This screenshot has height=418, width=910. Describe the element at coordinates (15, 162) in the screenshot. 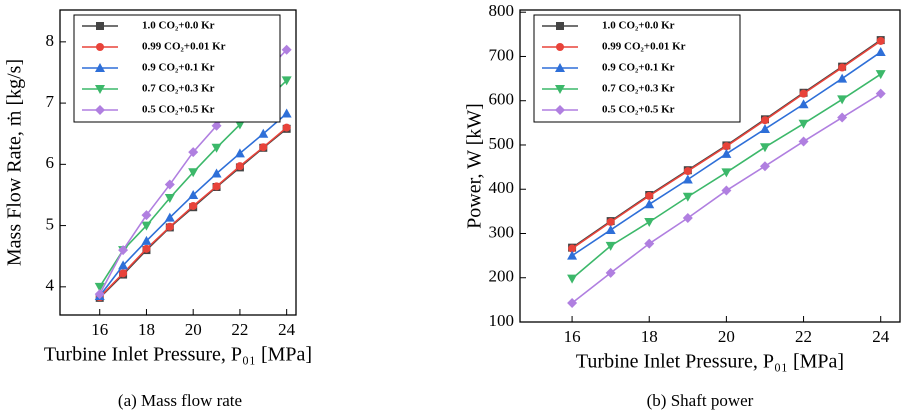

I see `y-axis-label: Mass Flow Rate, ṁ [kg/s]` at that location.